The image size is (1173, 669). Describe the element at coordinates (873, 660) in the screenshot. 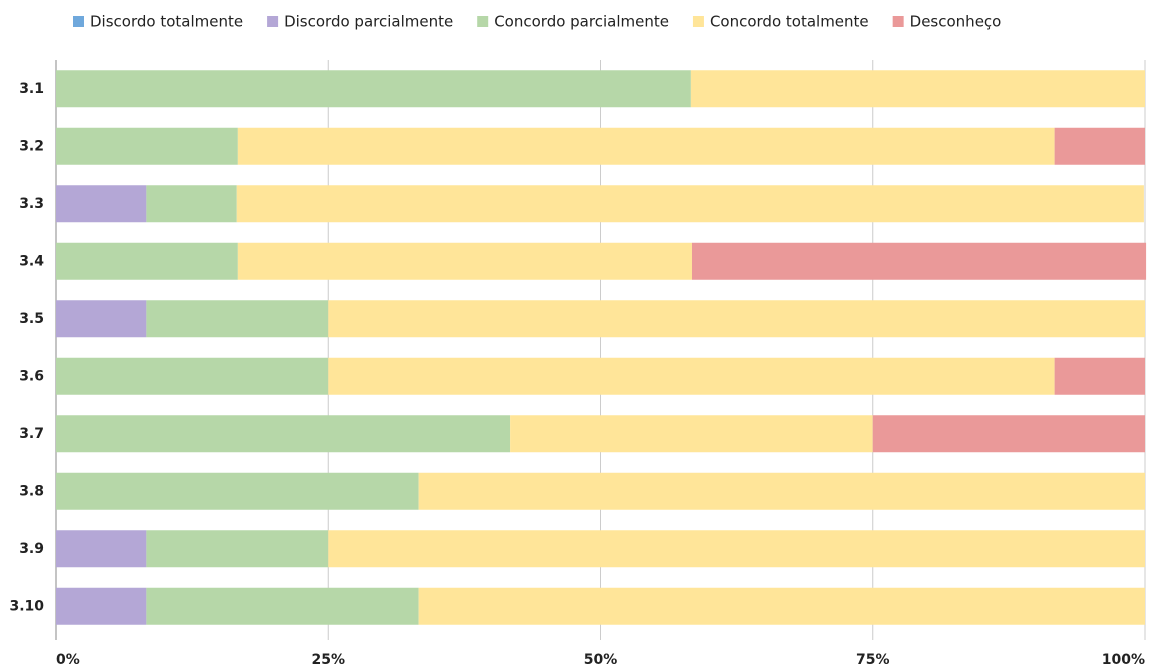

I see `x-tick-label: 75%` at that location.